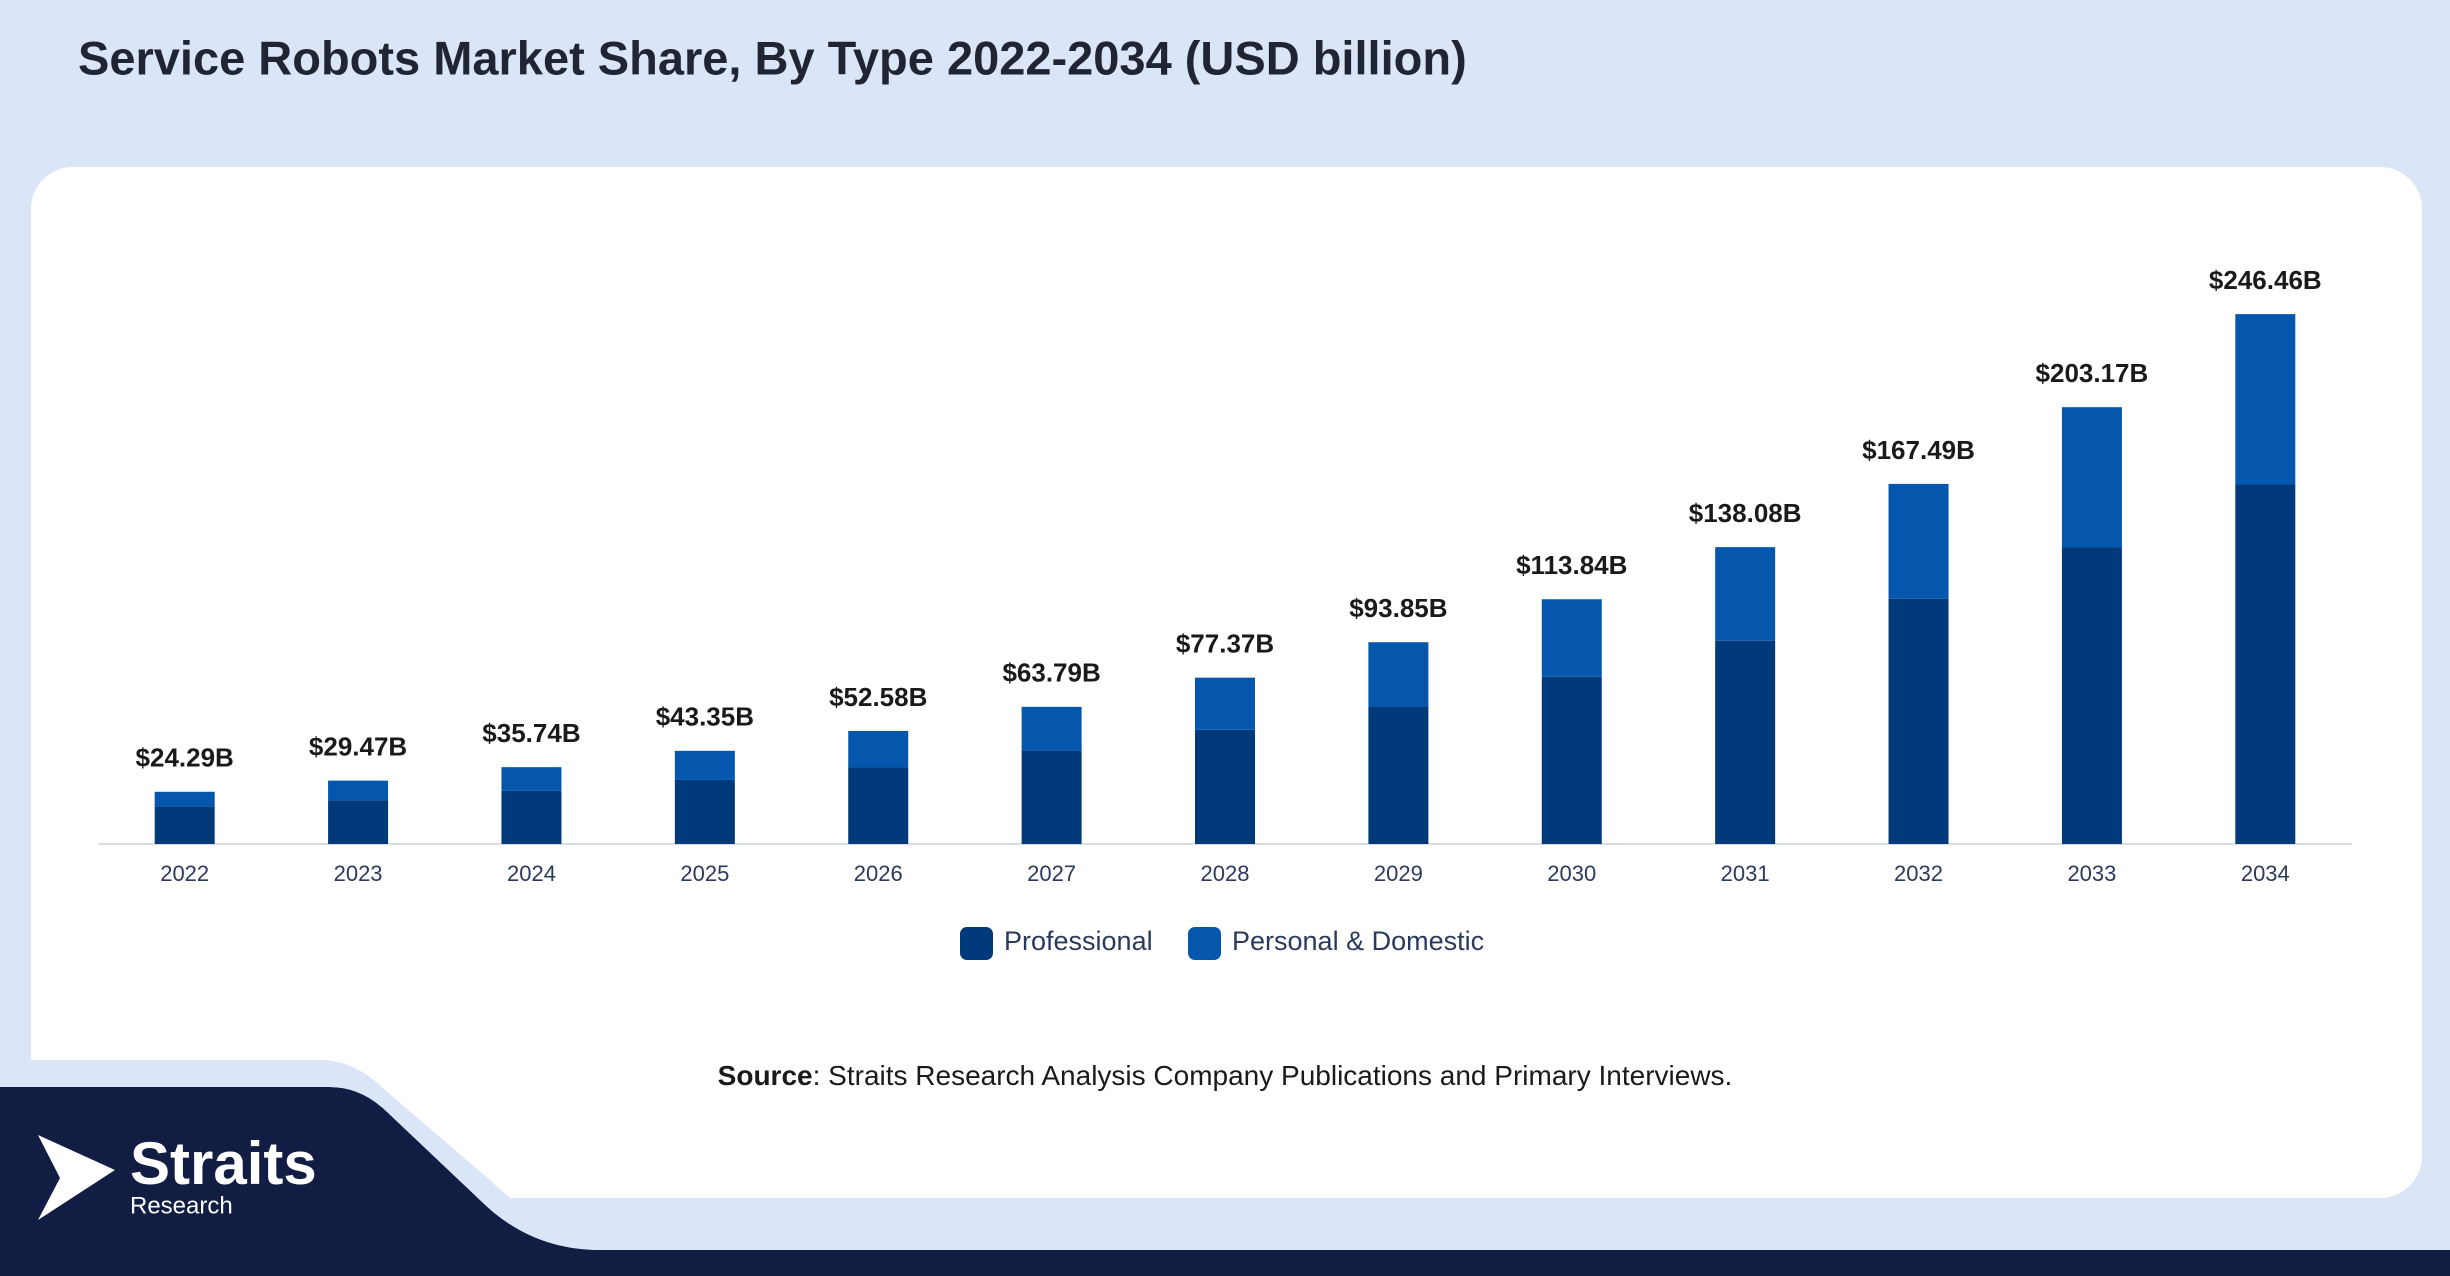 The height and width of the screenshot is (1276, 2450). I want to click on legend-label: Personal & Domestic, so click(1358, 941).